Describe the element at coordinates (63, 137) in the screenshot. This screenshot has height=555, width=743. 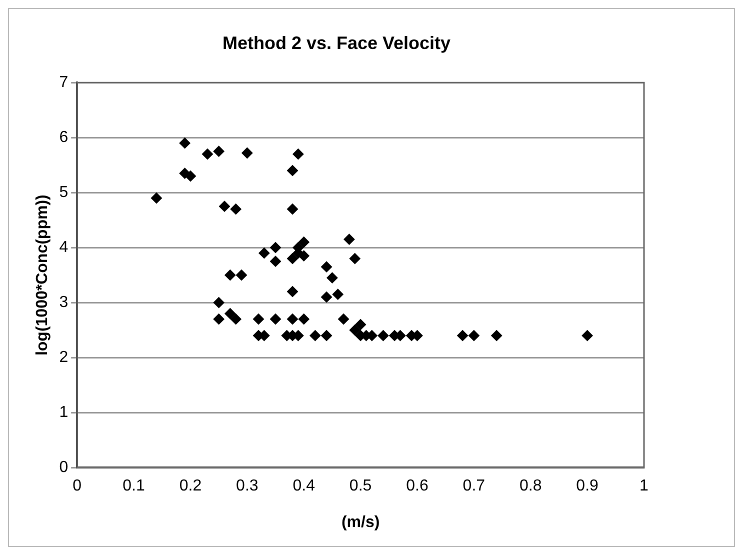
I see `y-tick-label: 6` at that location.